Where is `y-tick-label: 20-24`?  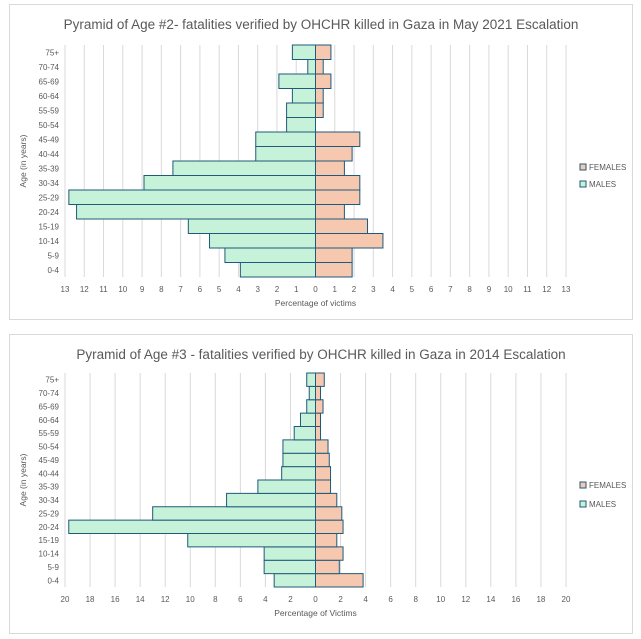 y-tick-label: 20-24 is located at coordinates (49, 527).